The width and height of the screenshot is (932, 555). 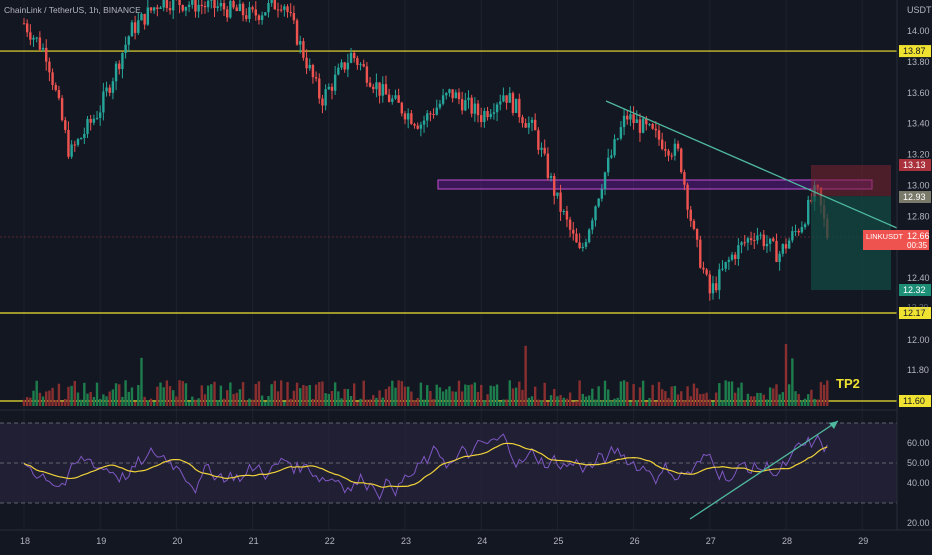 I want to click on badge-stop: 13.13, so click(x=914, y=165).